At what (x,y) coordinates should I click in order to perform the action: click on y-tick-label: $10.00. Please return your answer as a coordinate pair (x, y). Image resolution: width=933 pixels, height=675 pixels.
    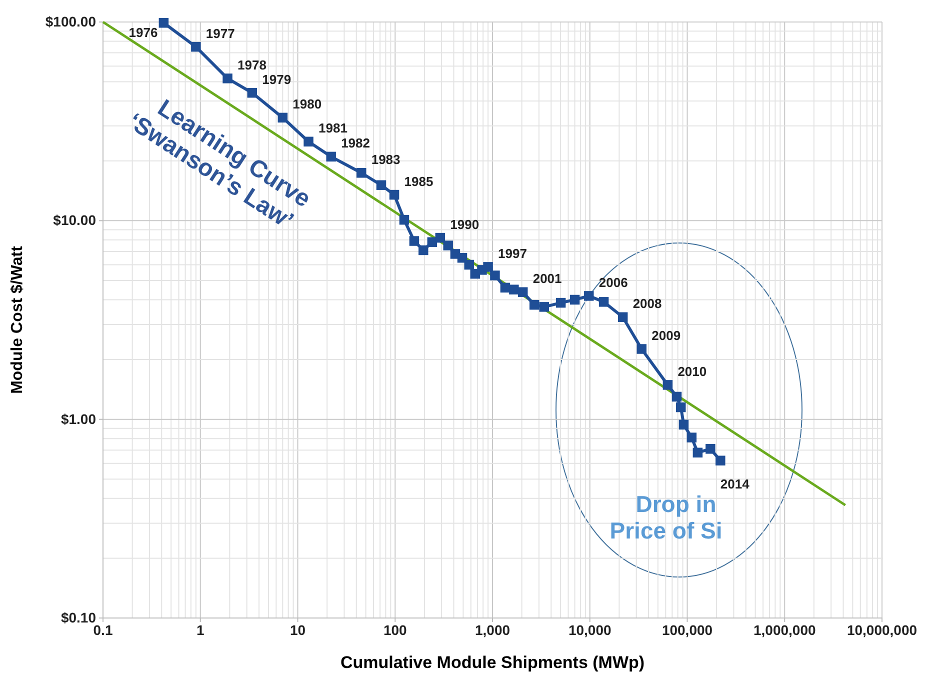
    Looking at the image, I should click on (74, 220).